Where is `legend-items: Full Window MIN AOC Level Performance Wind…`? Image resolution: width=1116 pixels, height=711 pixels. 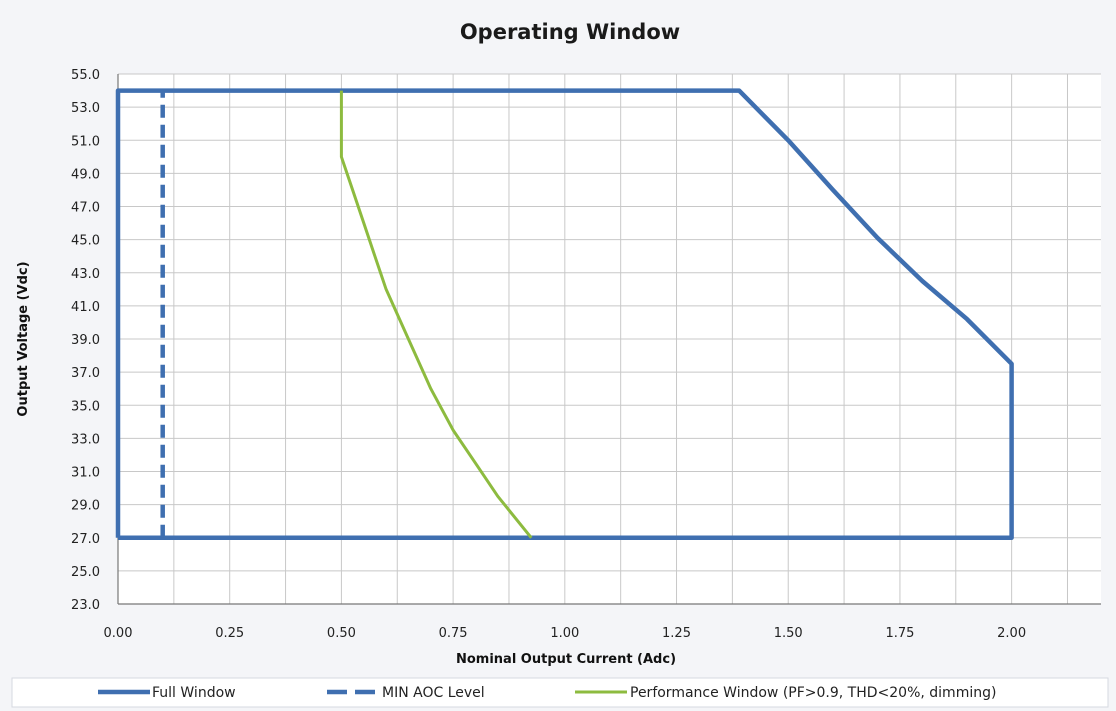
legend-items: Full Window MIN AOC Level Performance Wind… is located at coordinates (547, 693).